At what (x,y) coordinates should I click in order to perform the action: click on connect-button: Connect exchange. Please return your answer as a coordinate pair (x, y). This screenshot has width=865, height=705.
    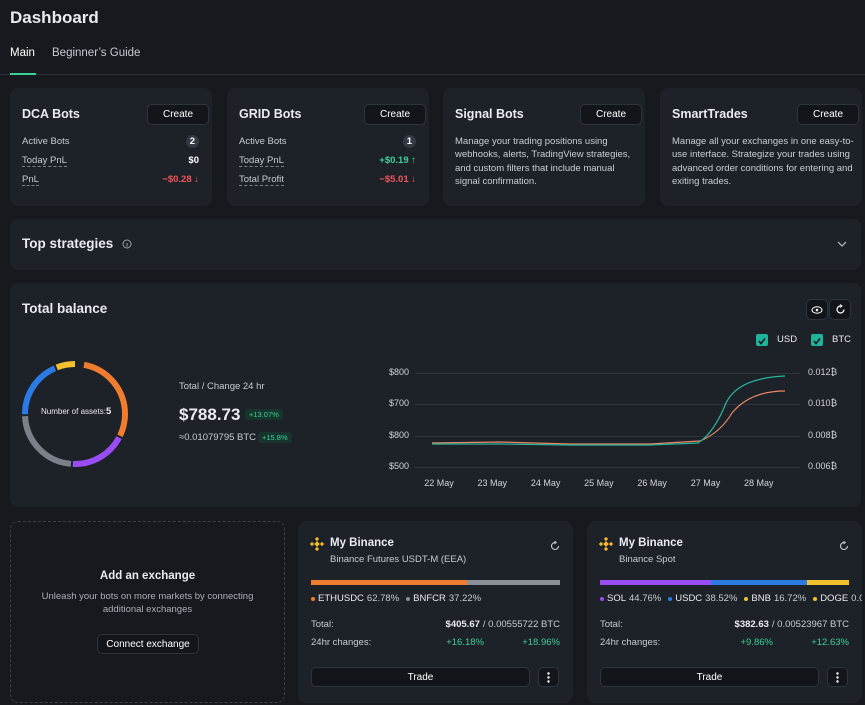
    Looking at the image, I should click on (148, 644).